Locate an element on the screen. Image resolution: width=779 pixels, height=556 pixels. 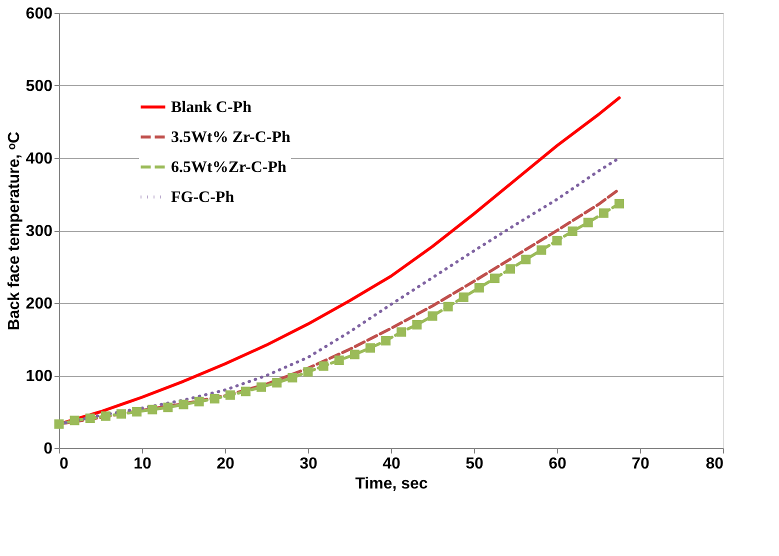
x-tick-label: 10 is located at coordinates (143, 464).